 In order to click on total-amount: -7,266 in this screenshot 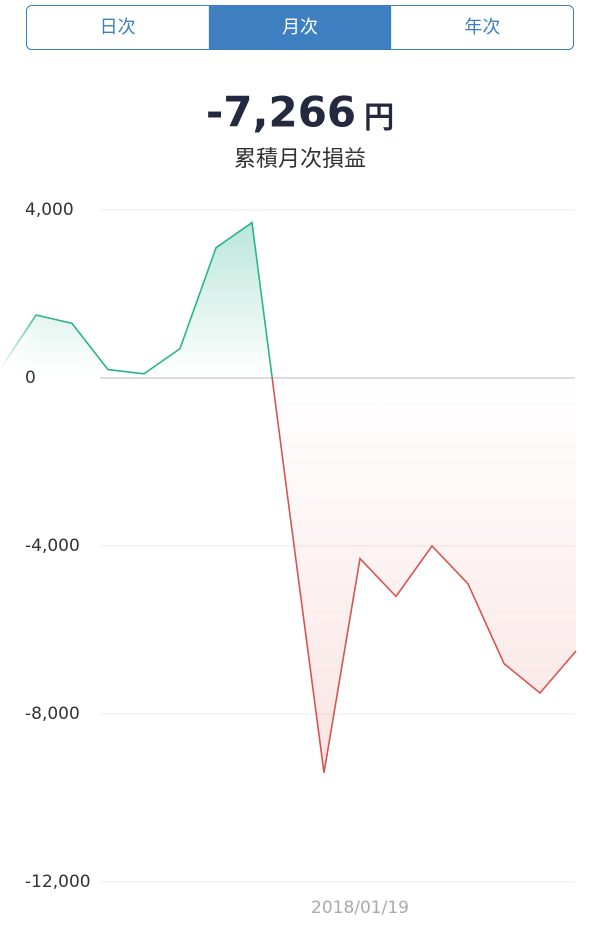, I will do `click(281, 112)`.